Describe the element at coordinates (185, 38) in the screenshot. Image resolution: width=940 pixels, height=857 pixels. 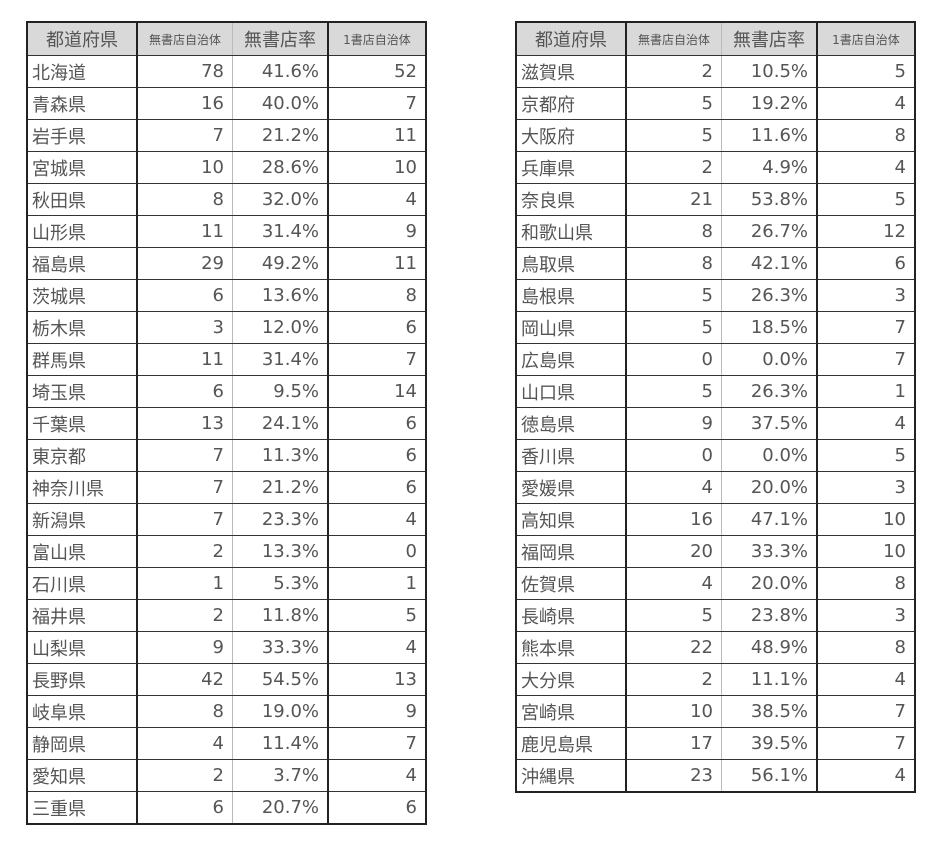
I see `header-no-bookstore-municipalities: 無書店自治体` at that location.